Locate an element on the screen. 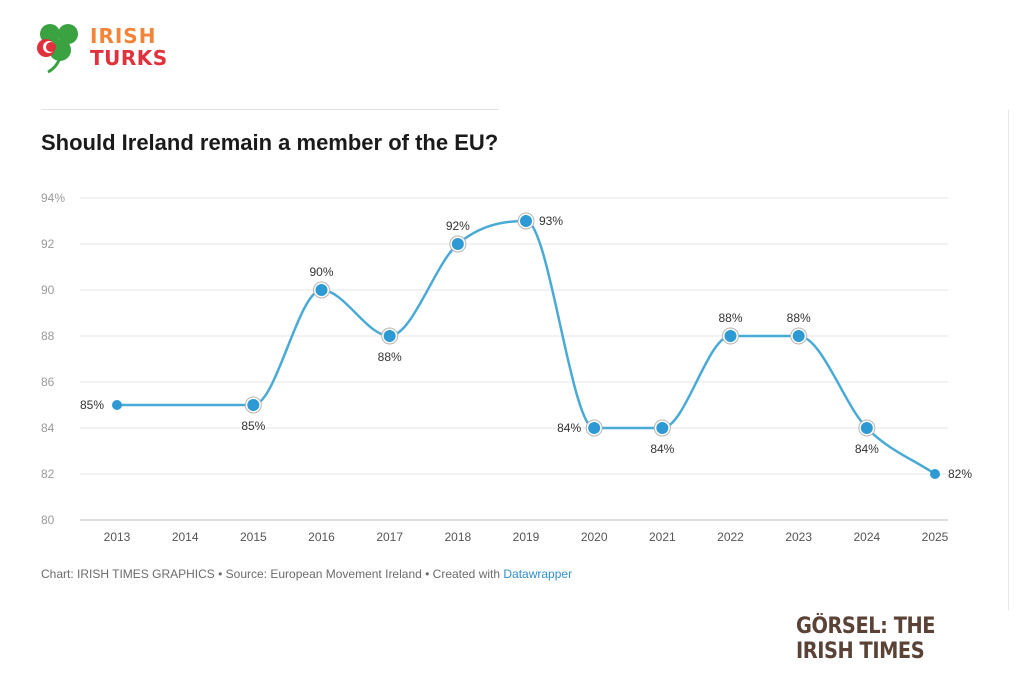 The width and height of the screenshot is (1024, 683). logo-line1: IRISH is located at coordinates (123, 36).